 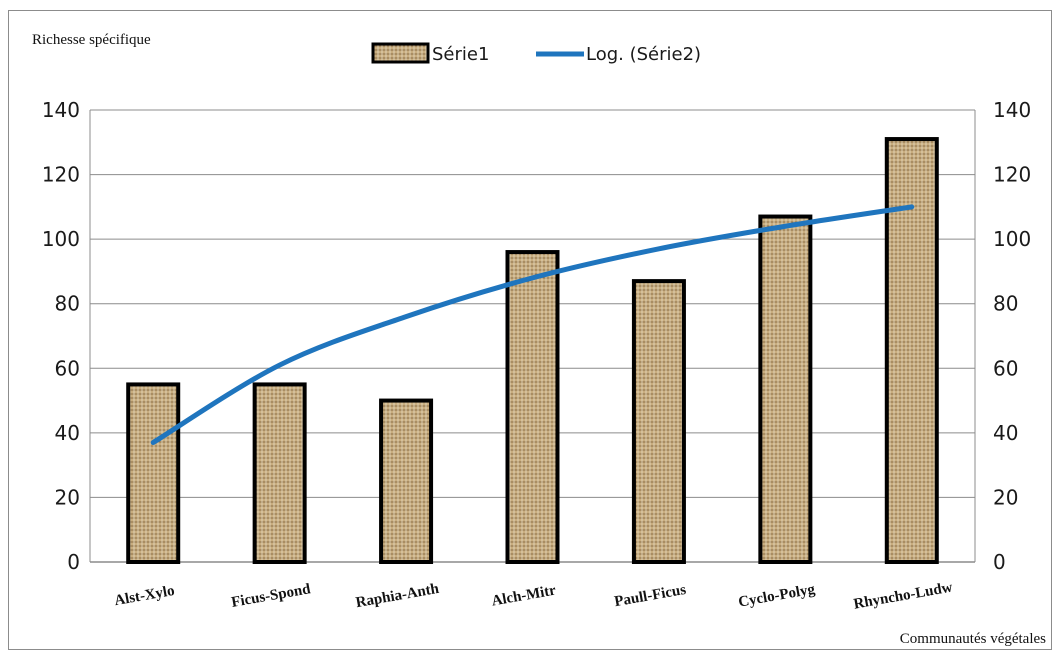 What do you see at coordinates (650, 596) in the screenshot?
I see `x-tick-label: Paull-Ficus` at bounding box center [650, 596].